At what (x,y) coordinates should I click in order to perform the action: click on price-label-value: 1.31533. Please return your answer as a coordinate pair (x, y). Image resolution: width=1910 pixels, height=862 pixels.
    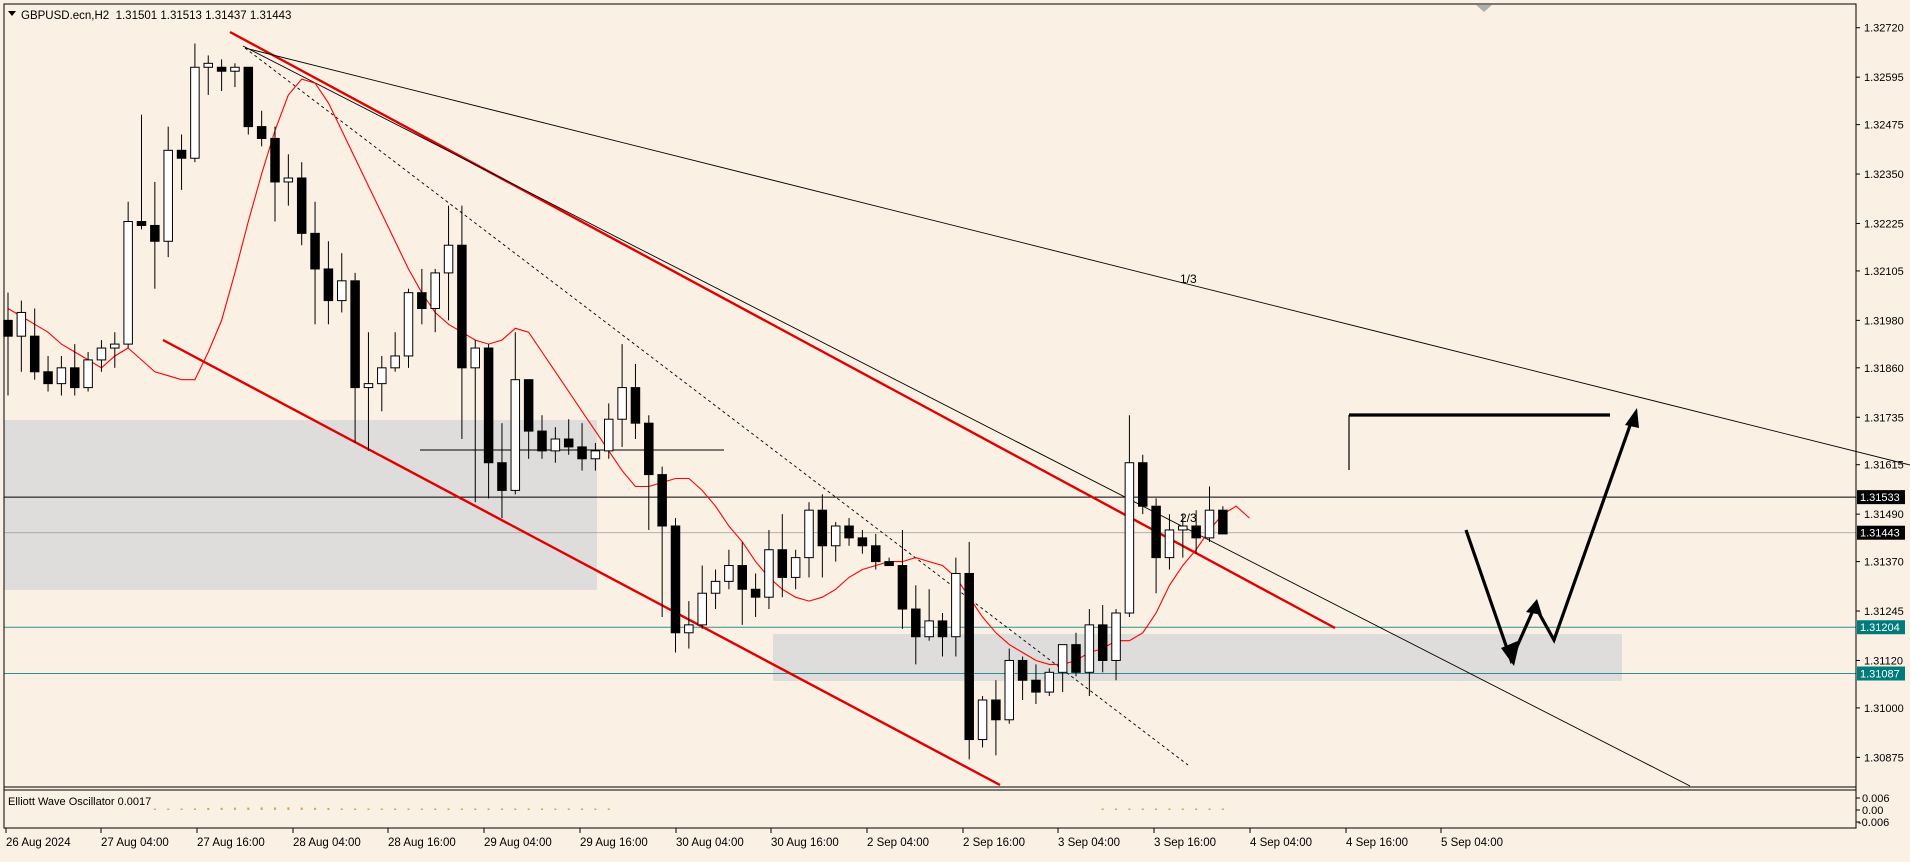
    Looking at the image, I should click on (1880, 498).